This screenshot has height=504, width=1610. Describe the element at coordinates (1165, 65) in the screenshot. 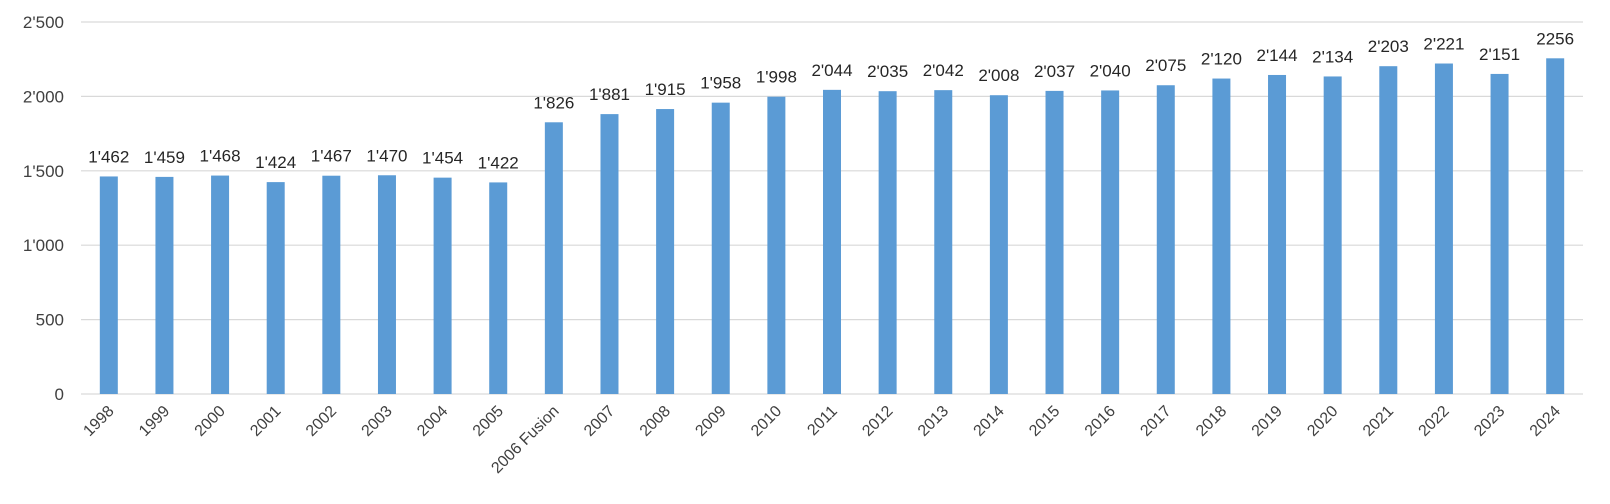

I see `data-label: 2'075` at that location.